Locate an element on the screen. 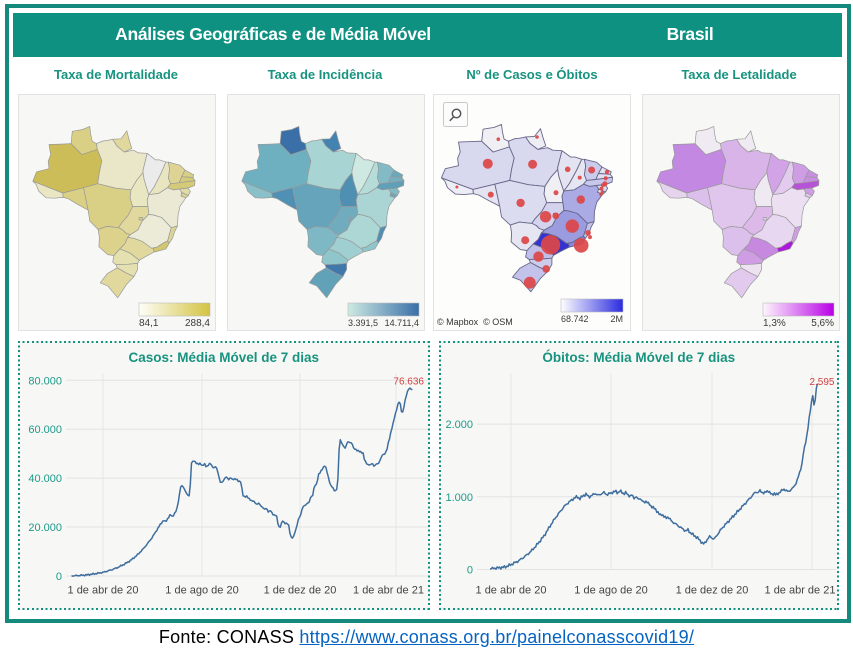 This screenshot has width=853, height=652. svg-text: © Mapbox © OSM is located at coordinates (475, 322).